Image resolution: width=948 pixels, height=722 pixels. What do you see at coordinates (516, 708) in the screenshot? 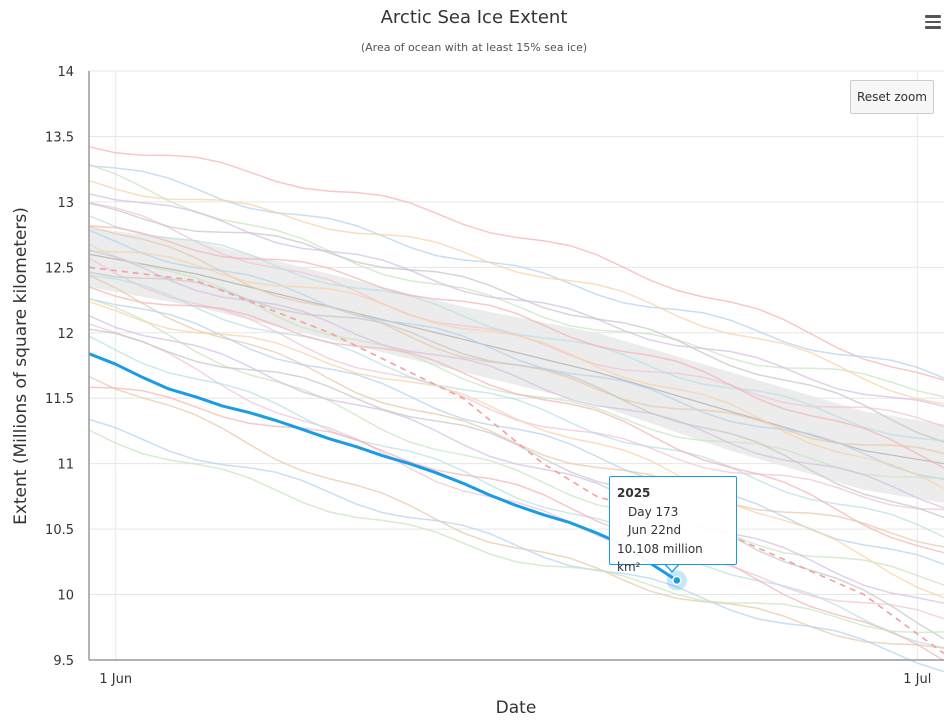
I see `x-axis-title: Date` at bounding box center [516, 708].